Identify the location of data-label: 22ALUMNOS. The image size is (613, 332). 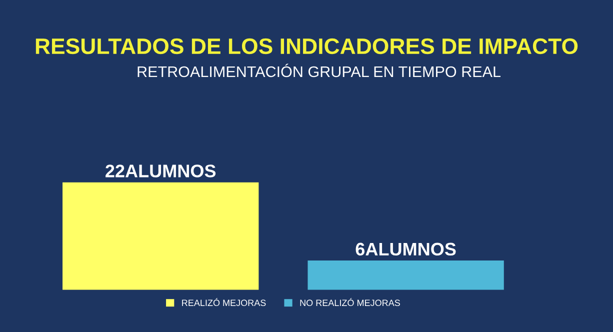
(161, 171).